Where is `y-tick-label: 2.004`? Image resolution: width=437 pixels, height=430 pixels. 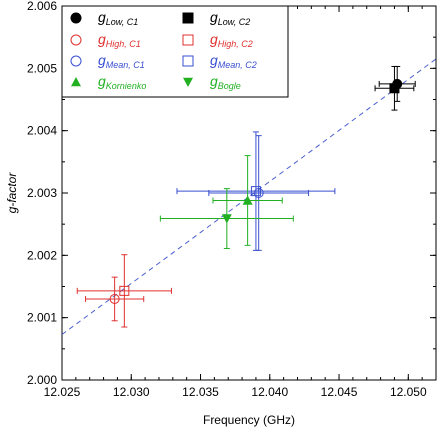
y-tick-label: 2.004 is located at coordinates (42, 131).